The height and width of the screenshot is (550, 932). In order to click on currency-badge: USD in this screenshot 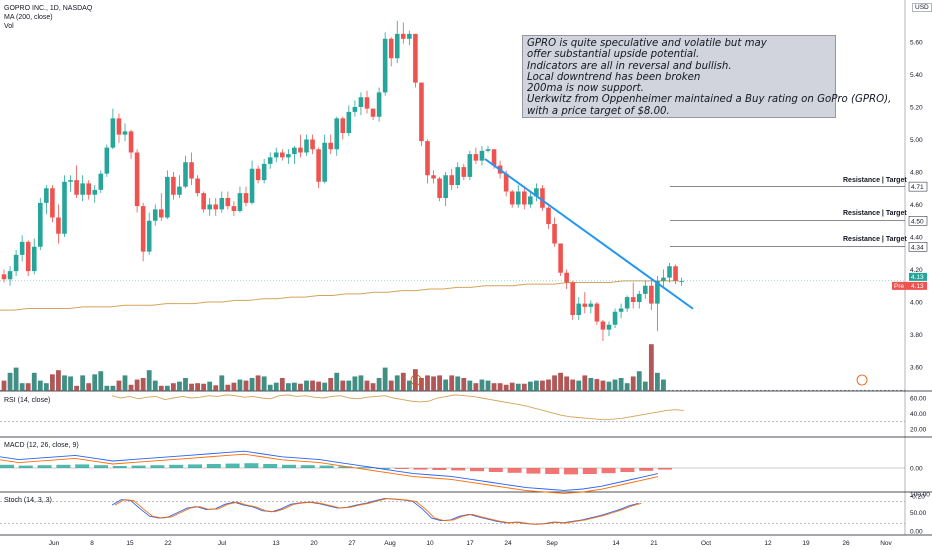, I will do `click(922, 7)`.